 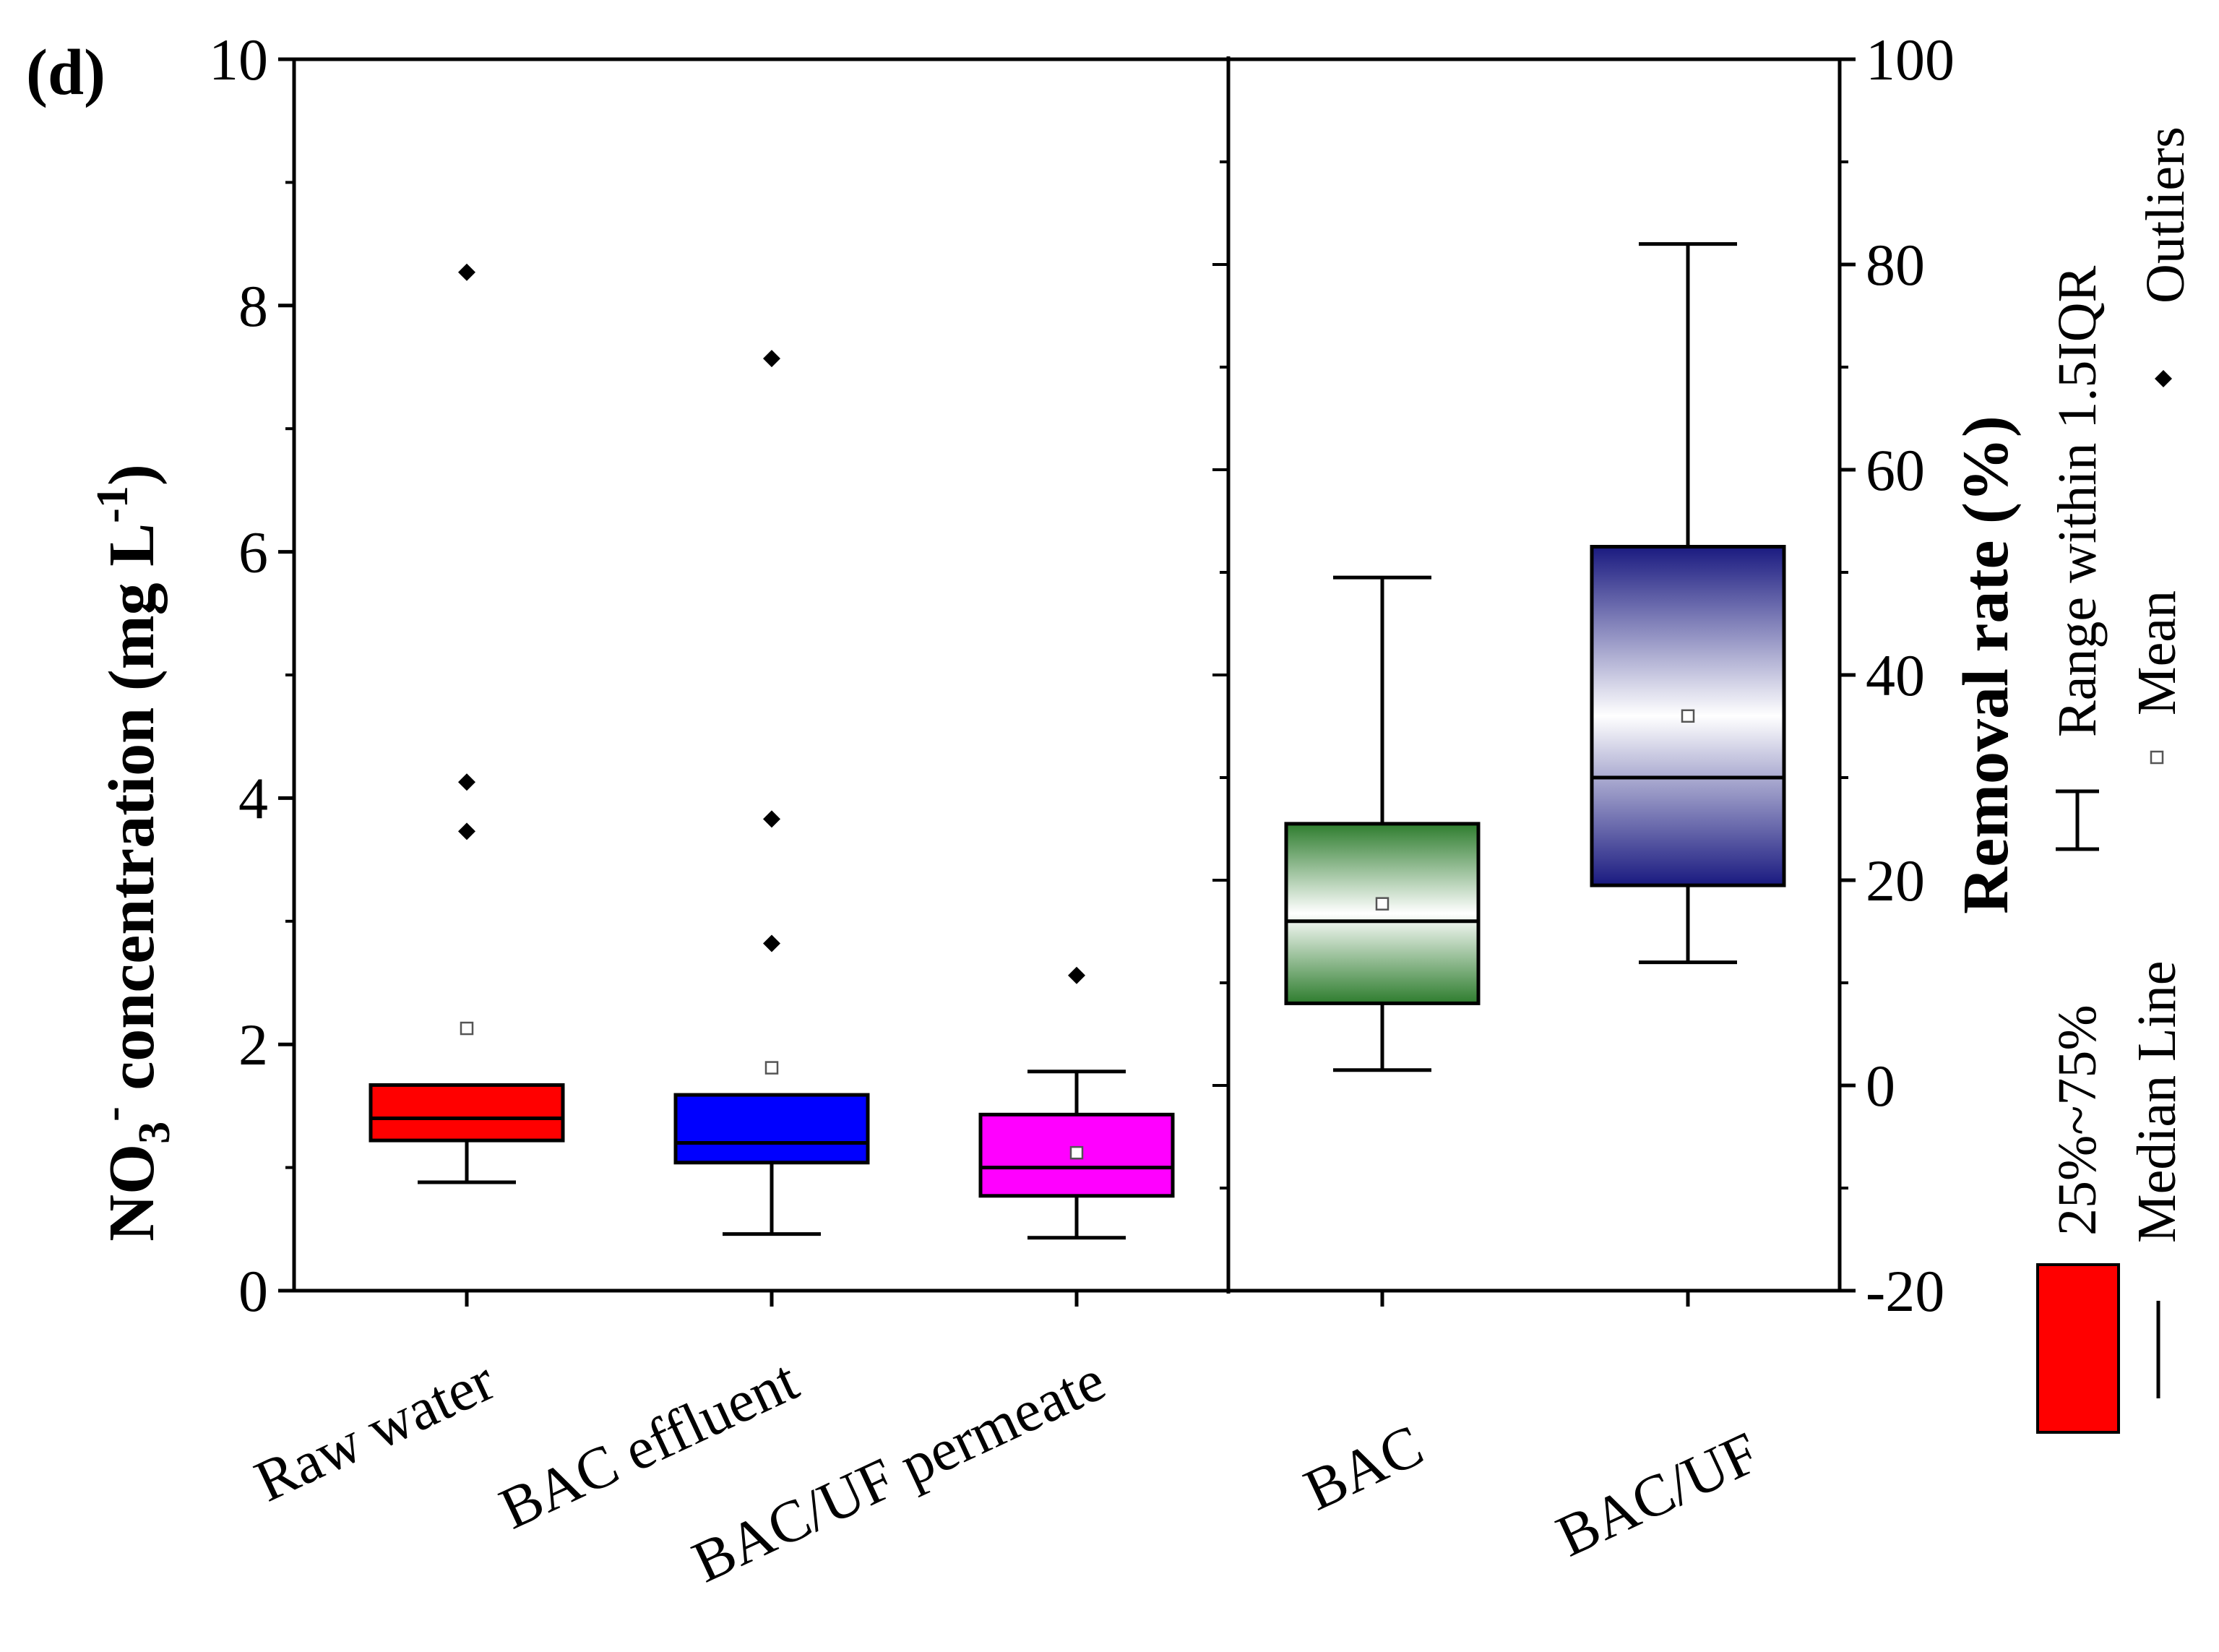 I want to click on left-axis-title: NO3- concentration (mg L-1), so click(x=133, y=853).